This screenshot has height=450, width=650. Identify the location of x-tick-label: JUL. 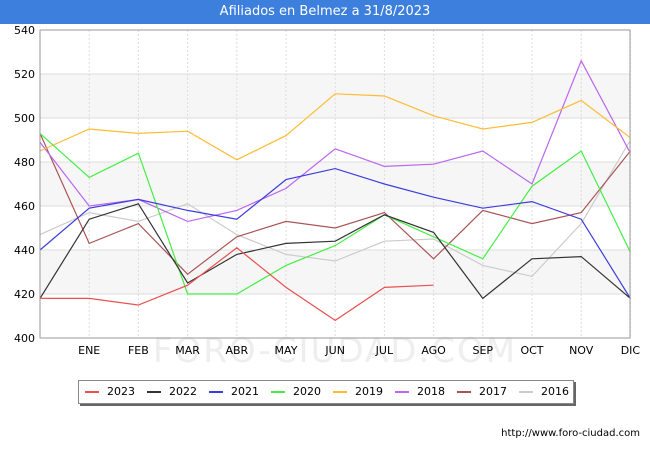
(384, 350).